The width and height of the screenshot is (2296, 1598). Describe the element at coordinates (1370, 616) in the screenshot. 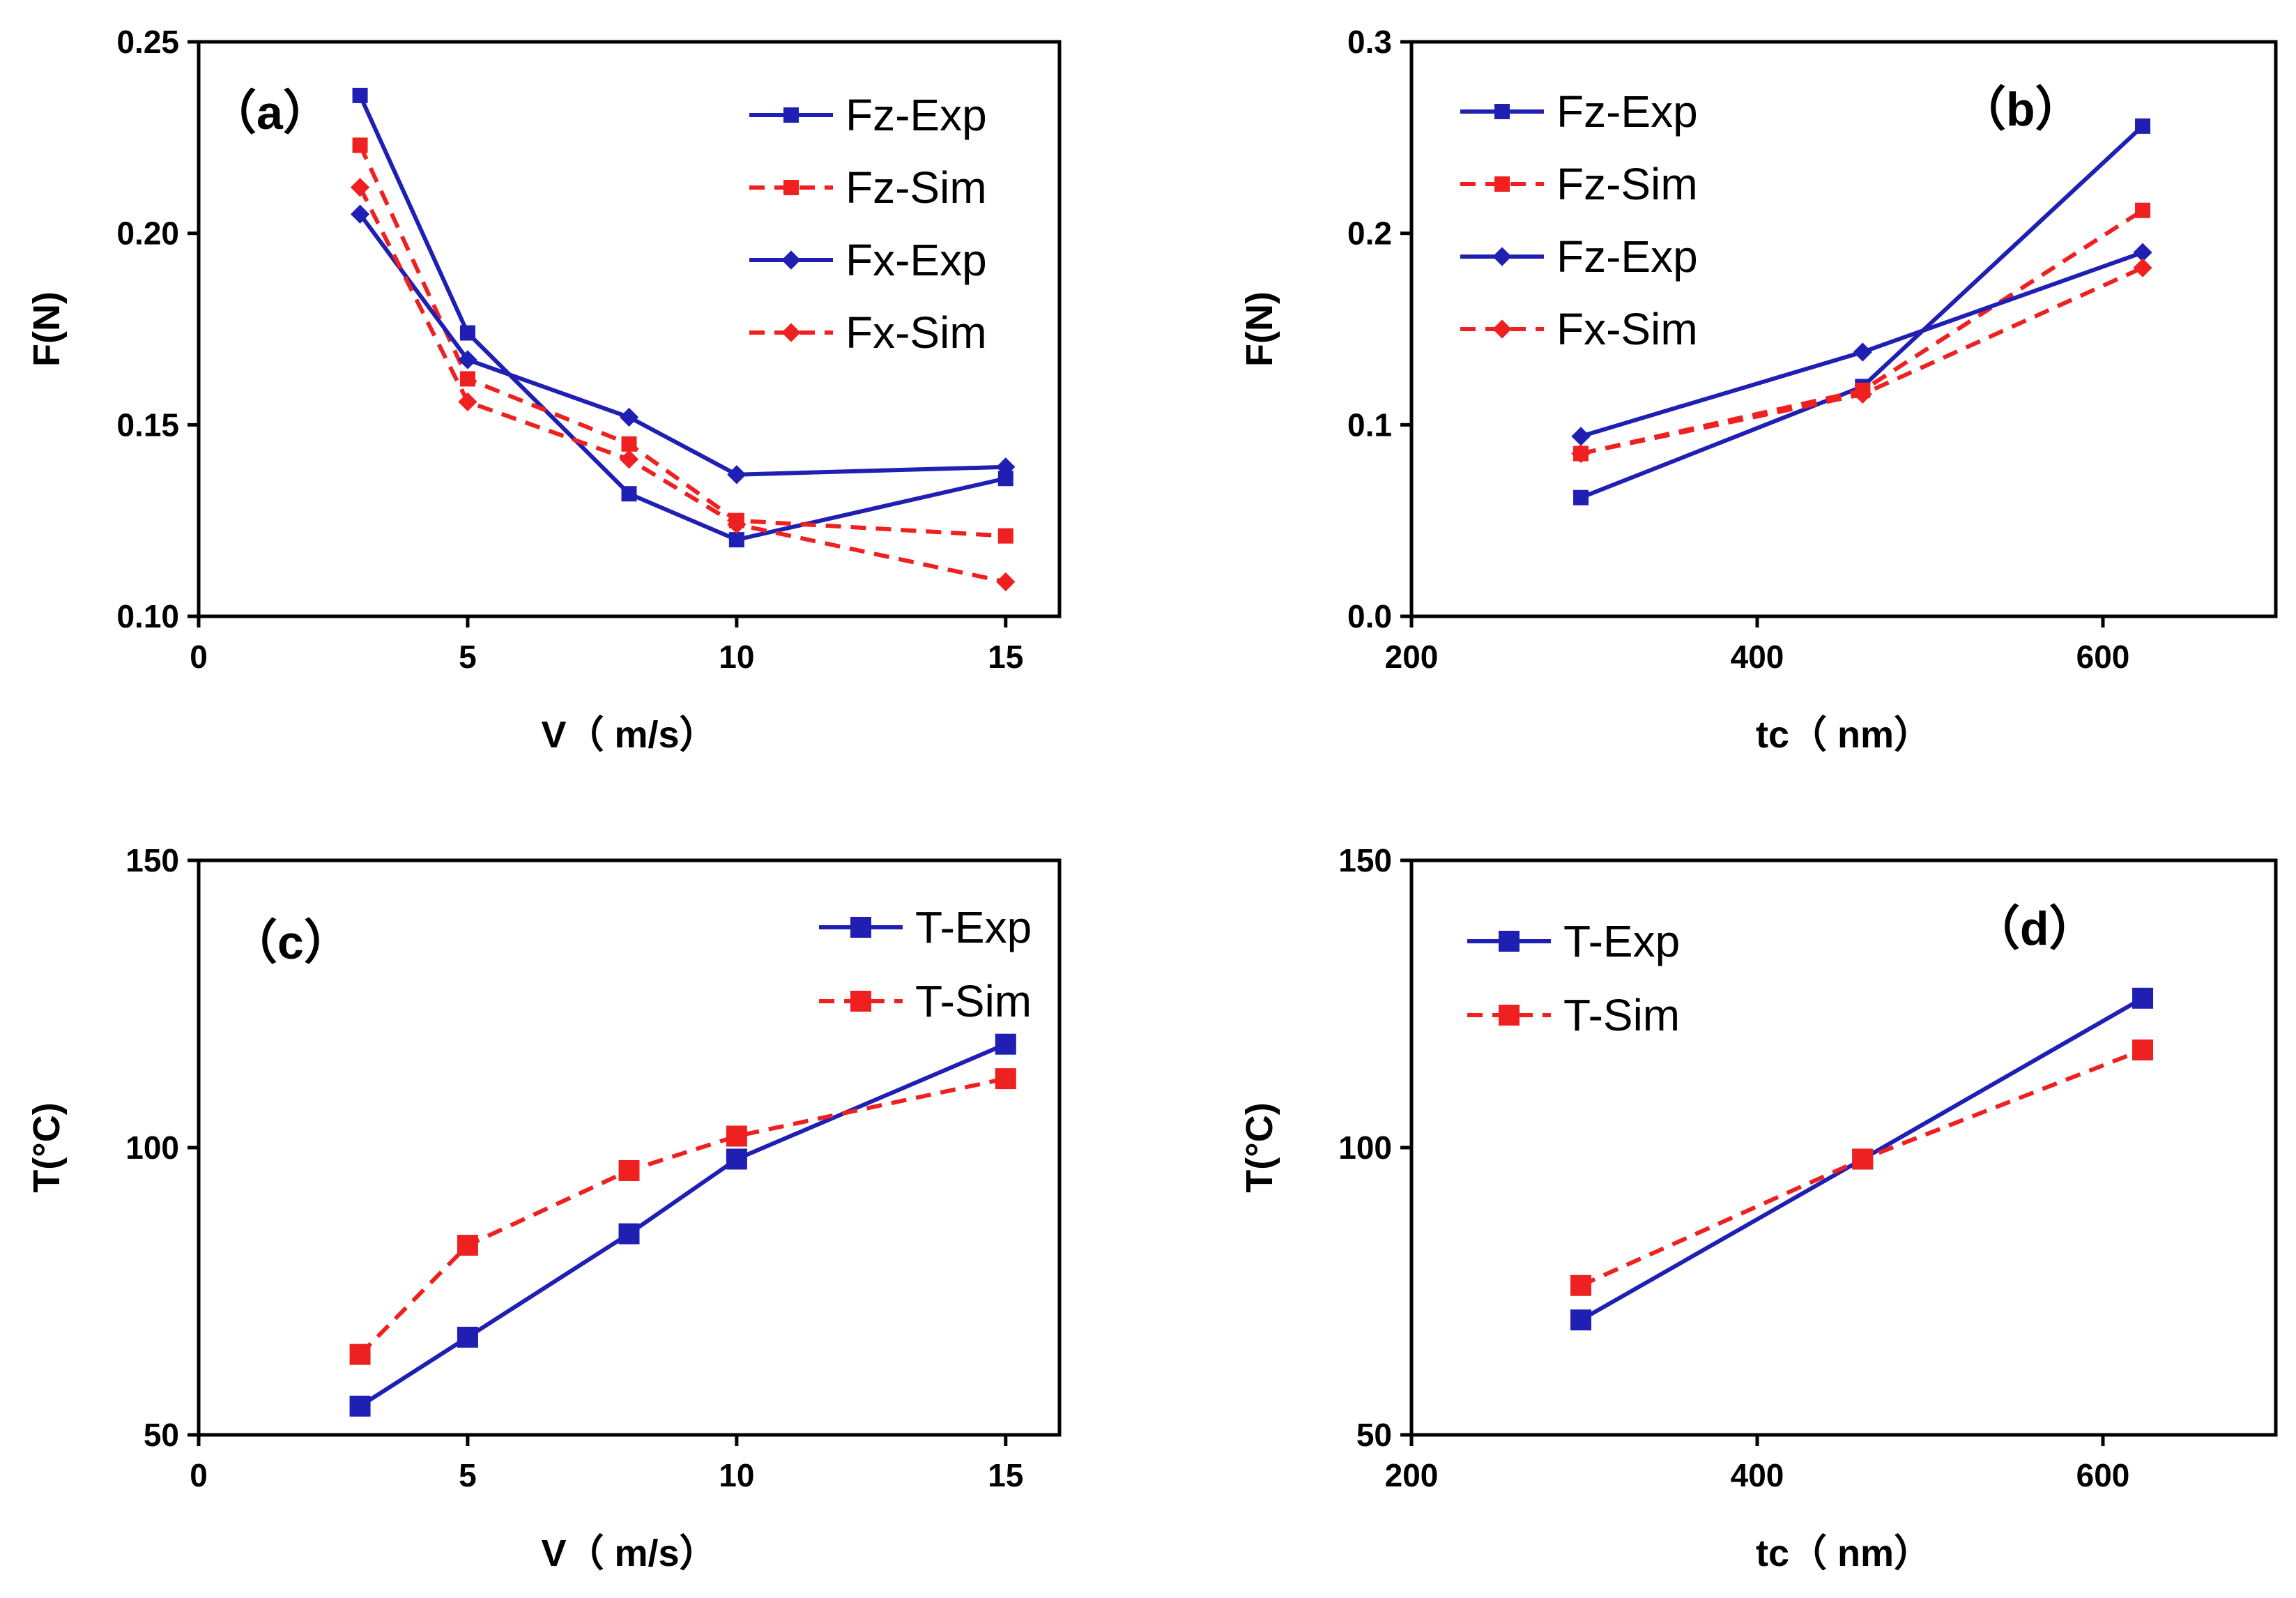

I see `y-tick-label: 0.0` at that location.